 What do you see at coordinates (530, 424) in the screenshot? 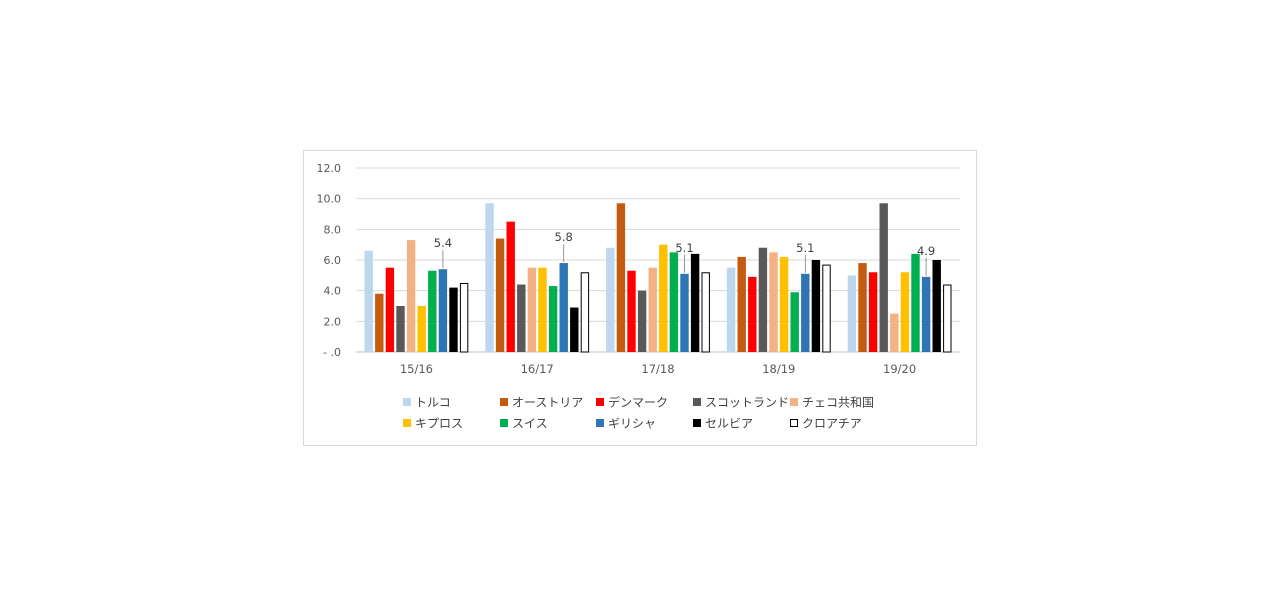
I see `legend-label: スイス` at bounding box center [530, 424].